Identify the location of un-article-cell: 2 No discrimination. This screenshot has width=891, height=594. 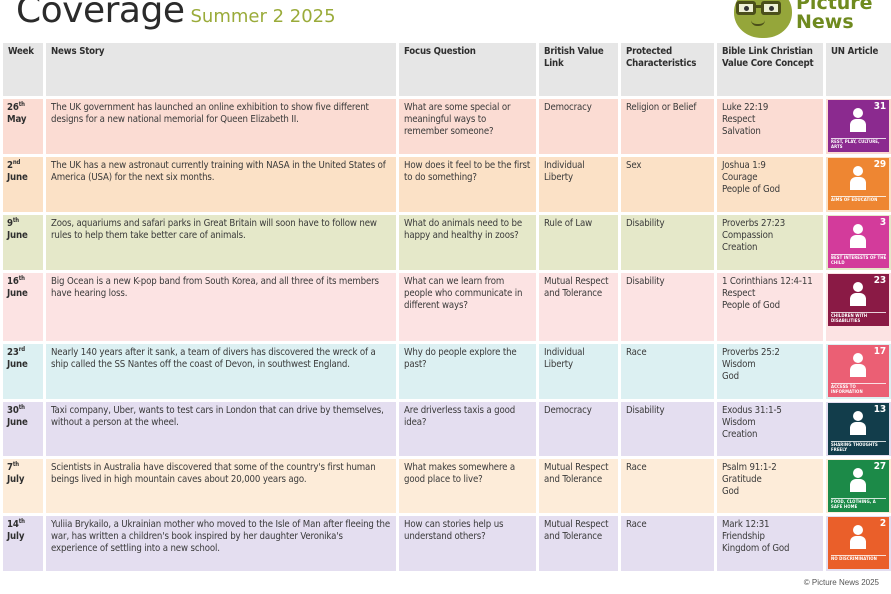
(858, 543).